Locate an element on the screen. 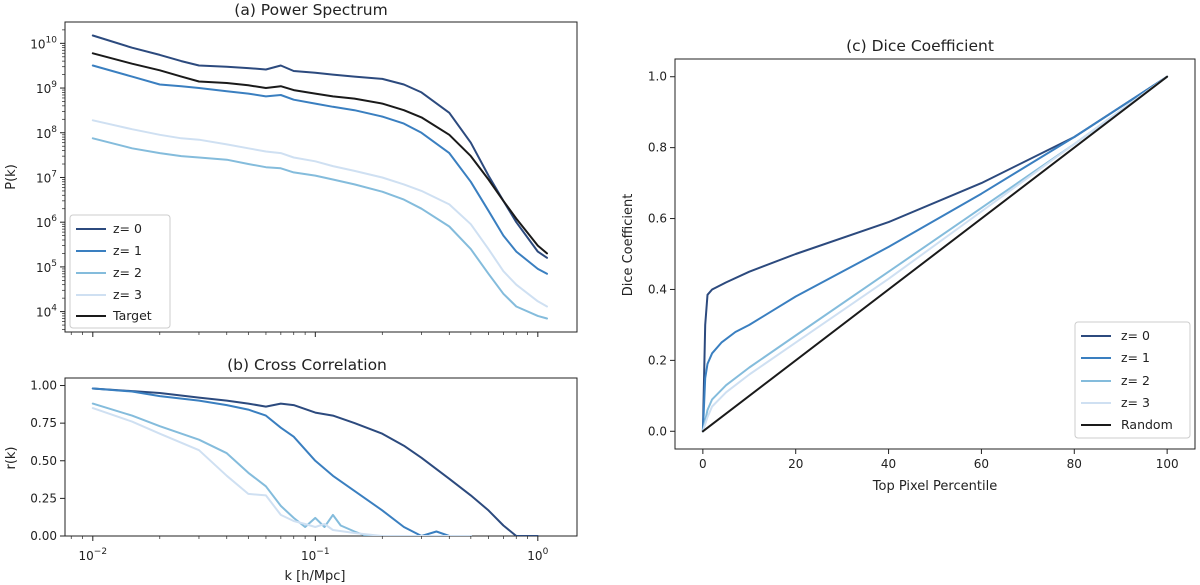 This screenshot has height=585, width=1200. cross-correlation-ylabel: r(k) is located at coordinates (11, 457).